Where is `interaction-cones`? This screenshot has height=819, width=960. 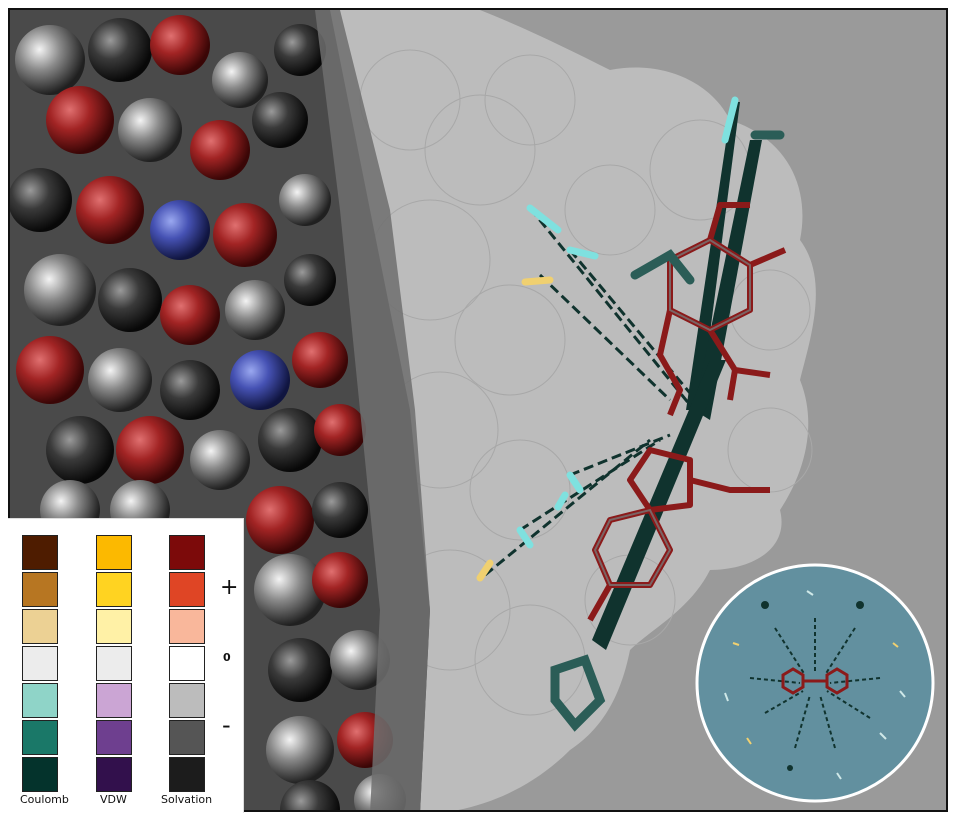
interaction-cones is located at coordinates (677, 376).